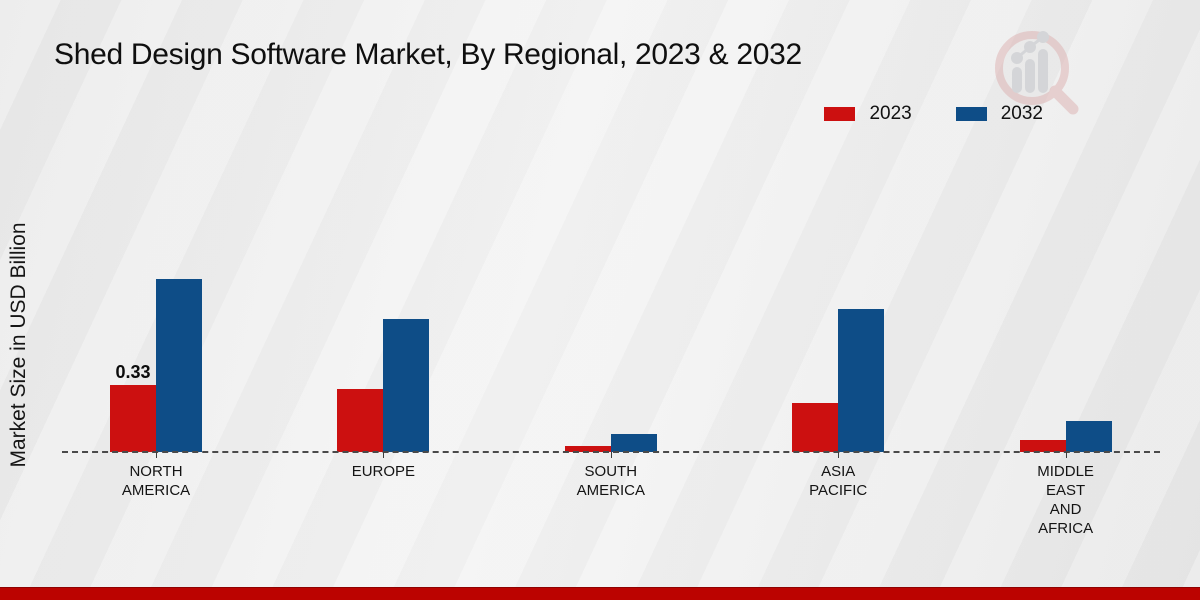  What do you see at coordinates (838, 481) in the screenshot?
I see `x-axis-category-label-asia-pacific: ASIA PACIFIC` at bounding box center [838, 481].